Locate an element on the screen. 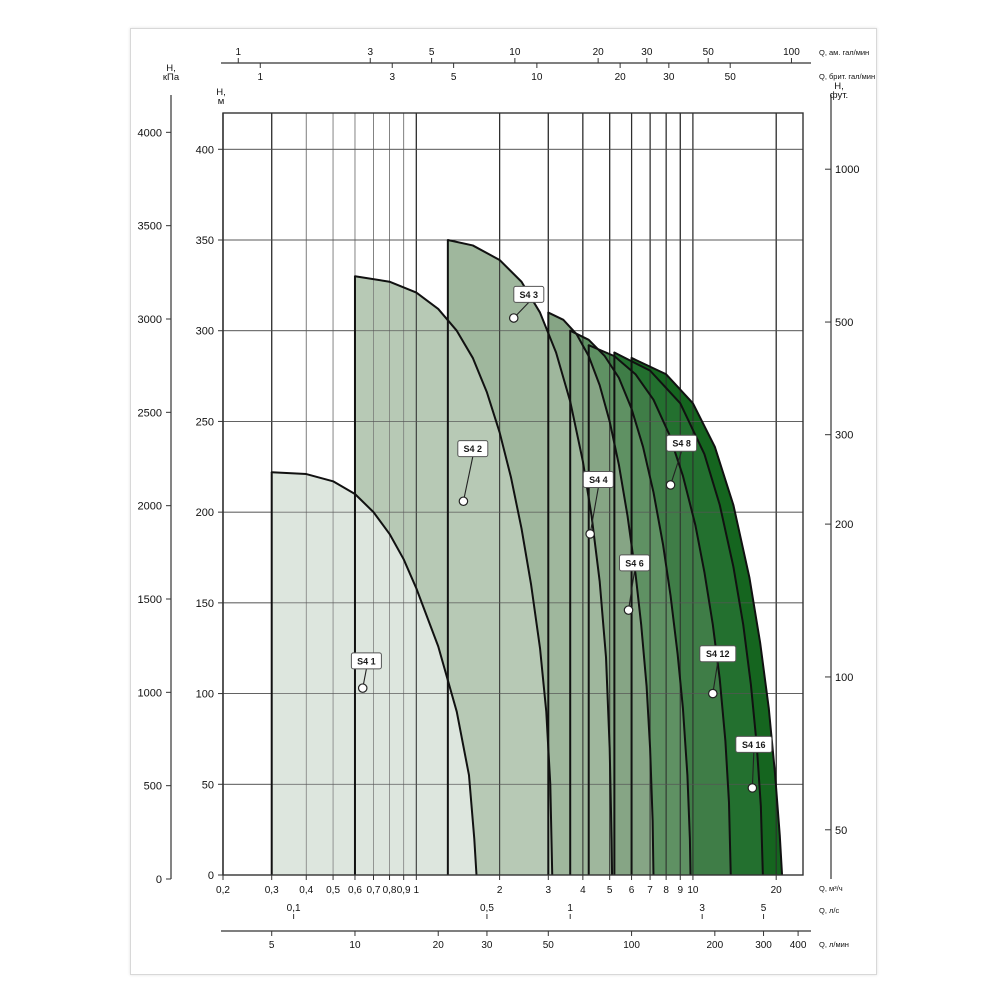  tick-label-lmin-3: 30 is located at coordinates (487, 945).